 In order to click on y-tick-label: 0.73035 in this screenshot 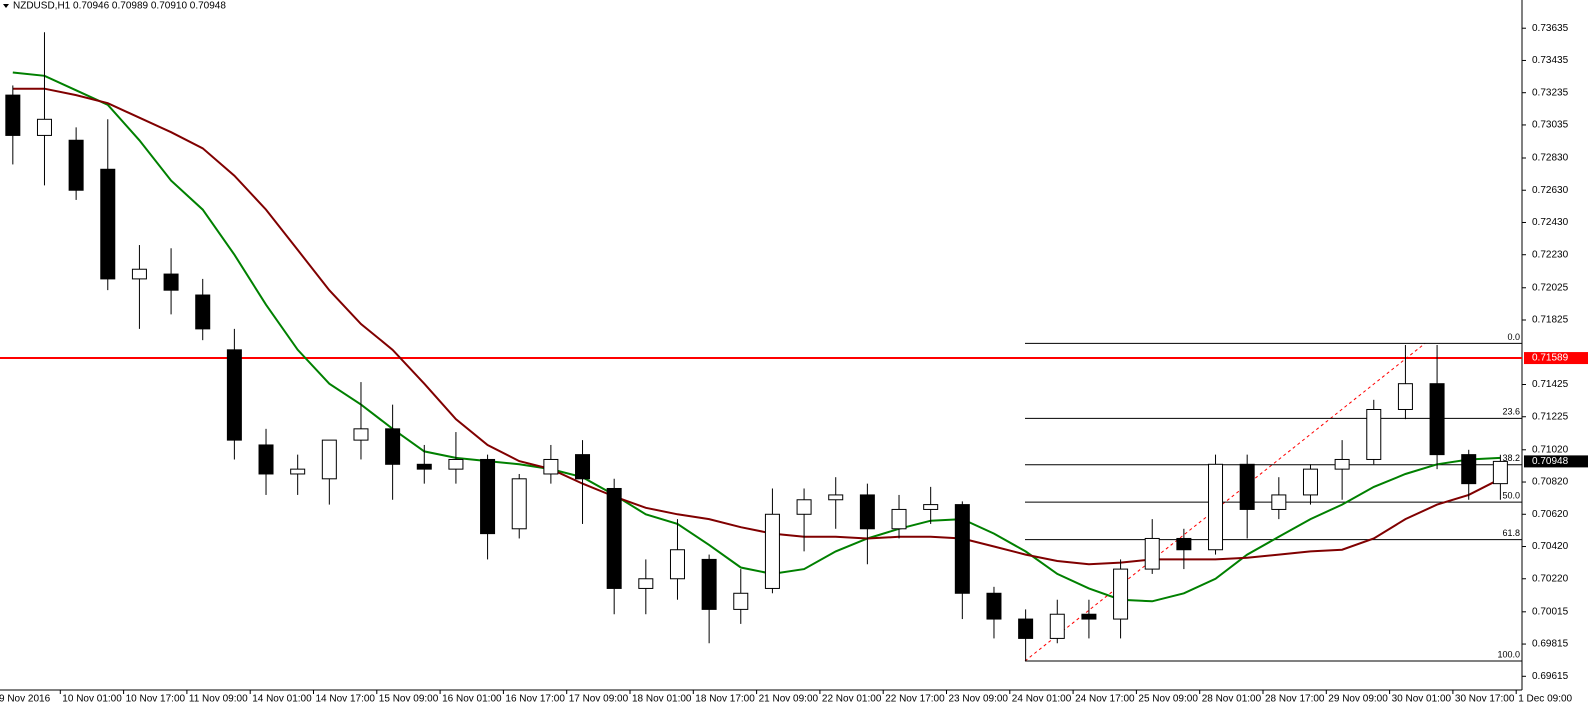, I will do `click(1550, 125)`.